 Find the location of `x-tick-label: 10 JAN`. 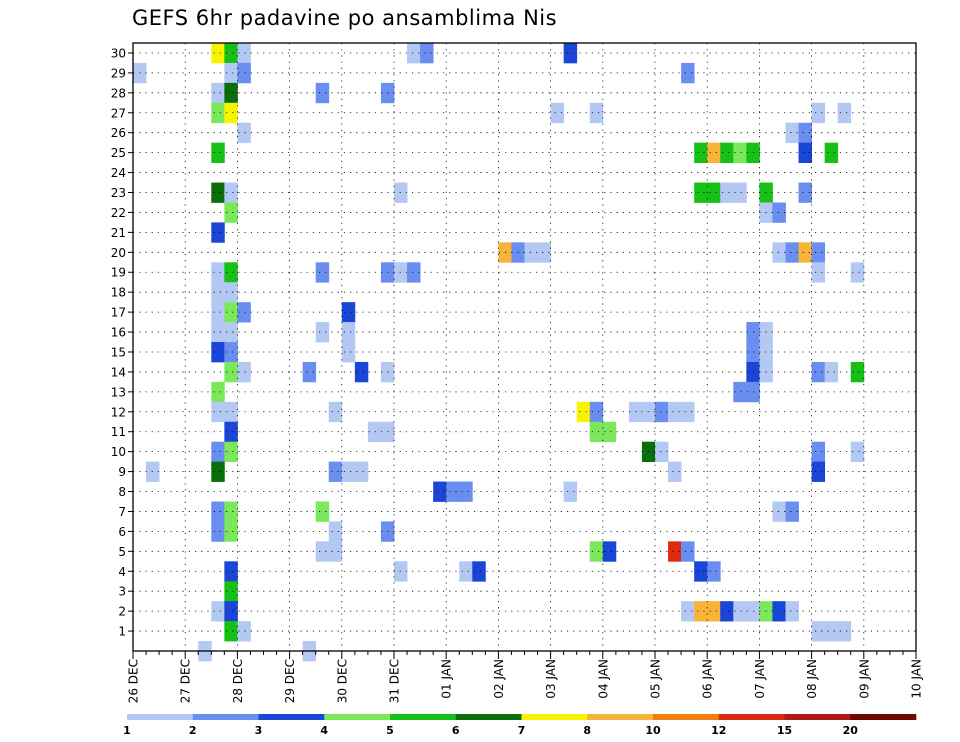

x-tick-label: 10 JAN is located at coordinates (917, 679).